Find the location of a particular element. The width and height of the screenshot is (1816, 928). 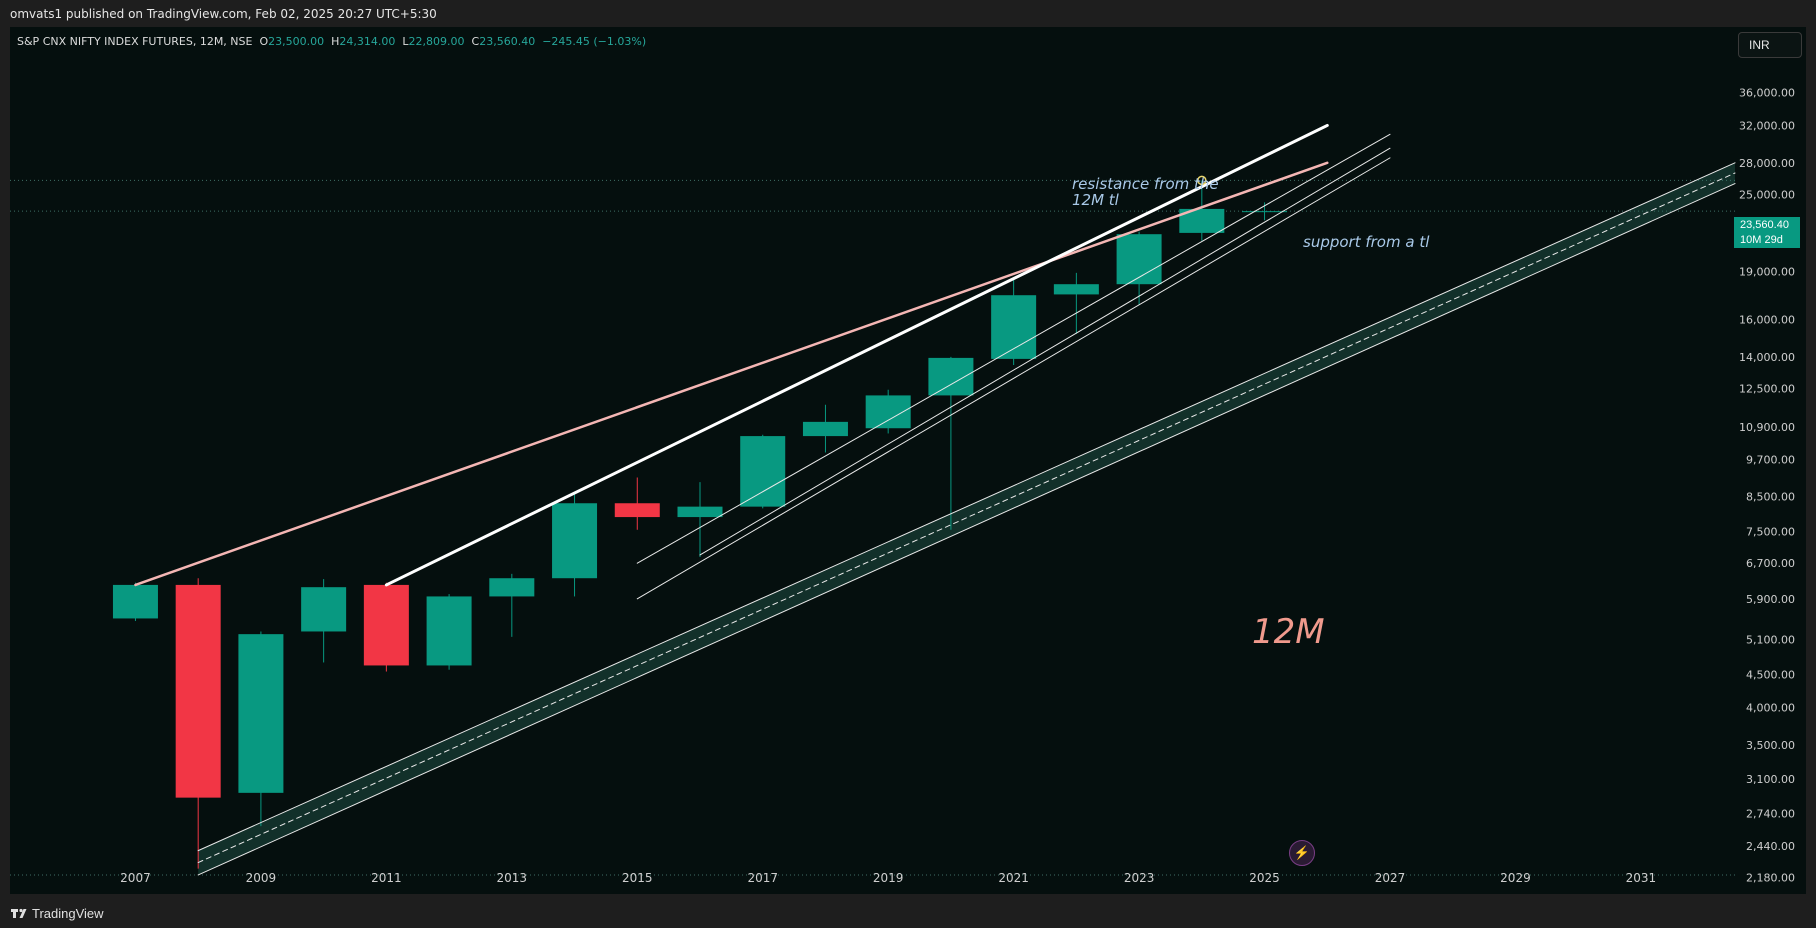

x-tick-label: 2029 is located at coordinates (1515, 878).